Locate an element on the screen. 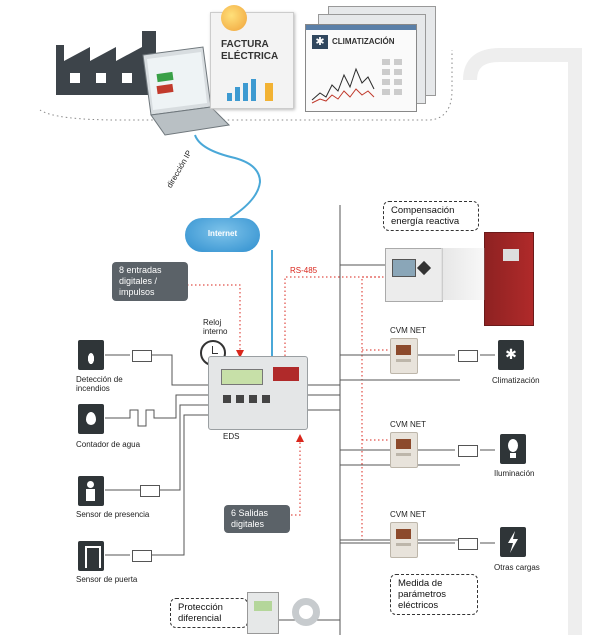 The image size is (605, 635). internet-cloud: Internet is located at coordinates (222, 235).